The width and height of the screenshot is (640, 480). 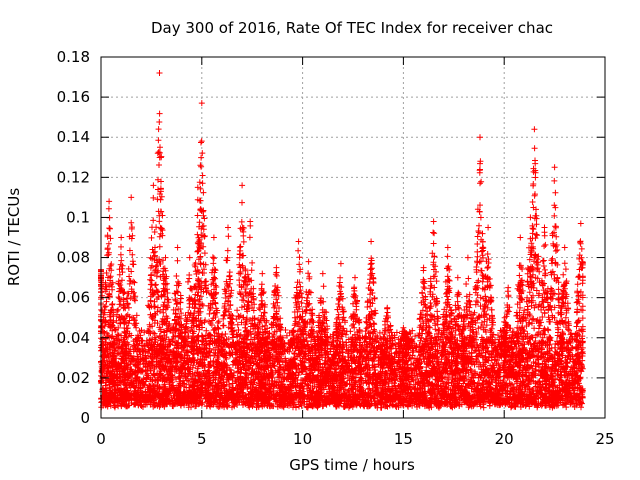 I want to click on x-tick-label: 0, so click(x=101, y=439).